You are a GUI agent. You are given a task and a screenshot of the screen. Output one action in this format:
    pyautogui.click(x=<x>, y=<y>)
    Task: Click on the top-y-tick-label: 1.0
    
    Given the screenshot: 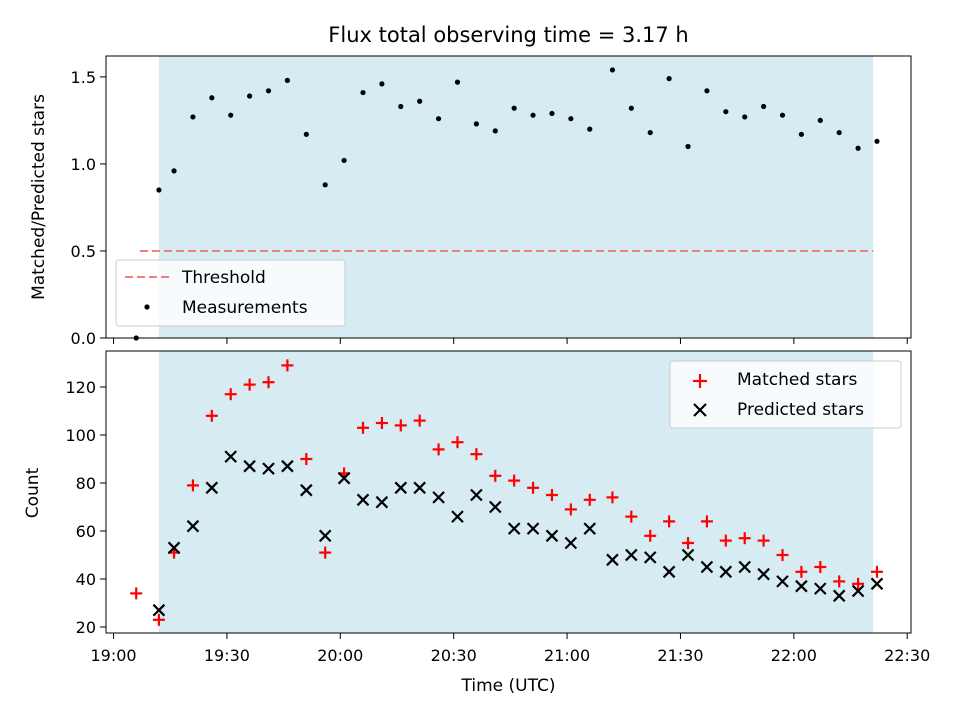 What is the action you would take?
    pyautogui.click(x=83, y=164)
    